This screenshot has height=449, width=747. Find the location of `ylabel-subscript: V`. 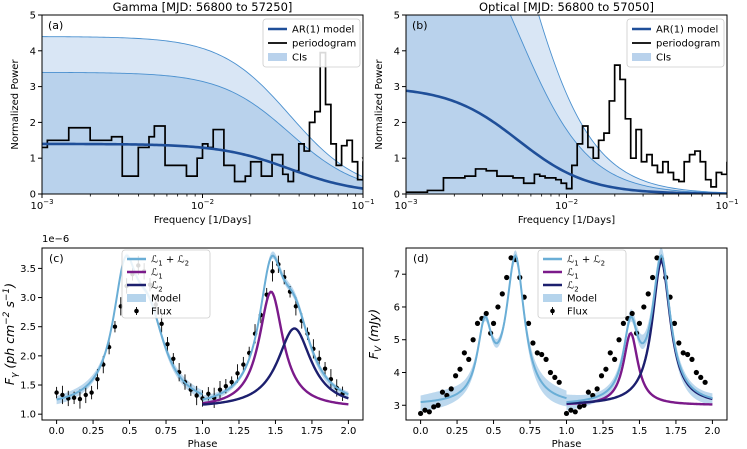

ylabel-subscript: V is located at coordinates (379, 348).